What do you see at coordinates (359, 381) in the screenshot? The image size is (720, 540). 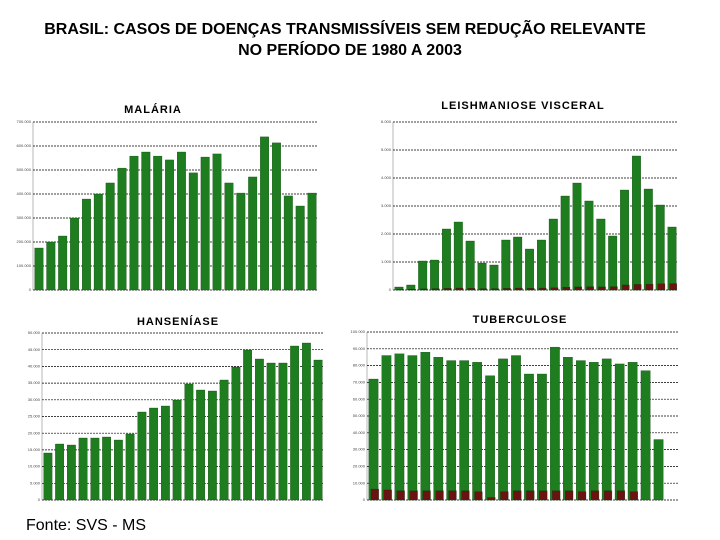 I see `y-tick-label: 70.000` at bounding box center [359, 381].